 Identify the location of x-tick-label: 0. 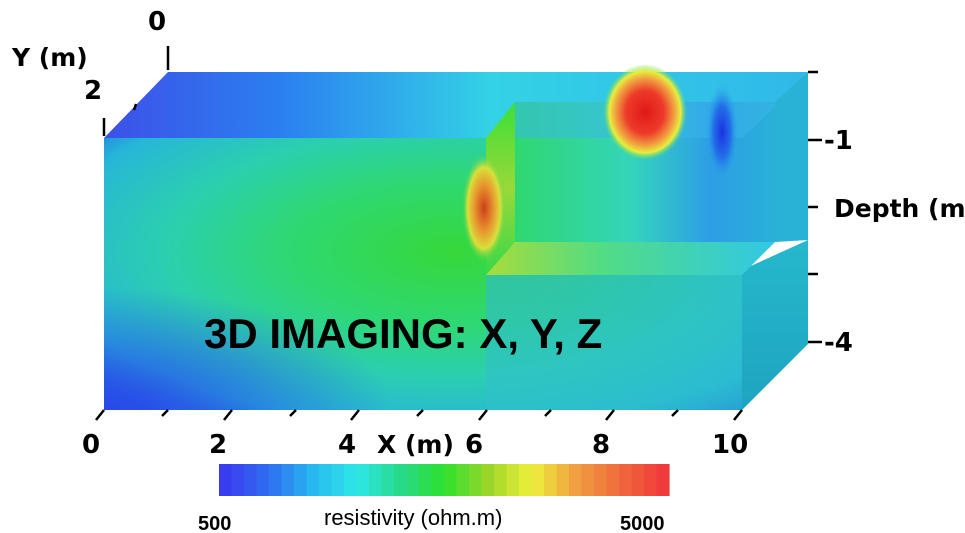
(91, 445).